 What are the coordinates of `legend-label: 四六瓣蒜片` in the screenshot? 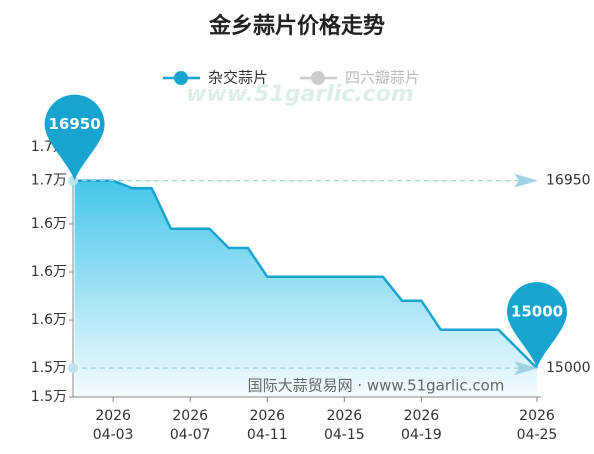 It's located at (382, 78).